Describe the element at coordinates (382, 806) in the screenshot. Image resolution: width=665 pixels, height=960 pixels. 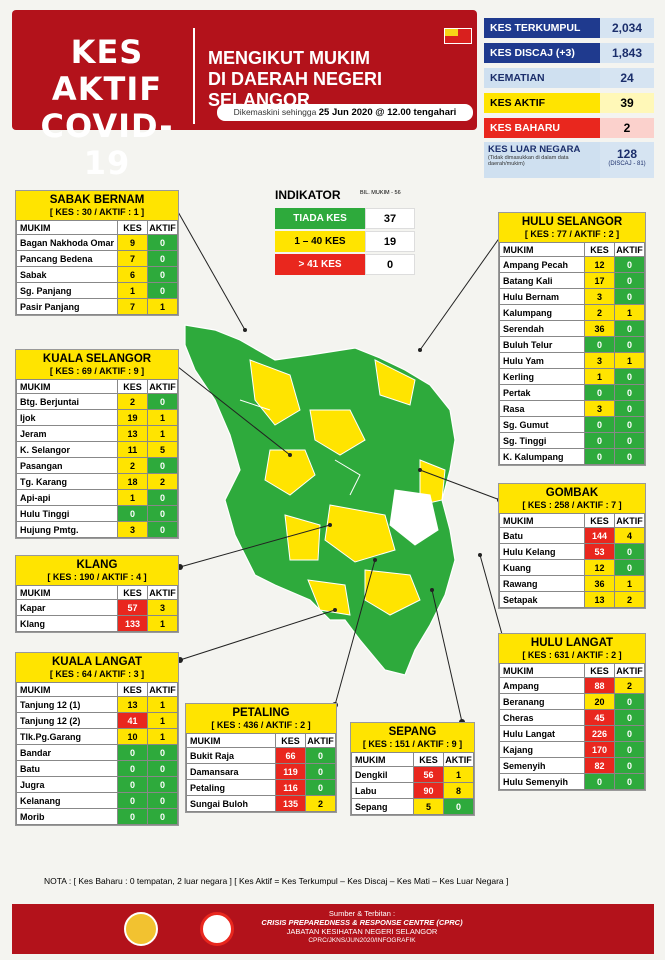
I see `mukim-name: Sepang` at that location.